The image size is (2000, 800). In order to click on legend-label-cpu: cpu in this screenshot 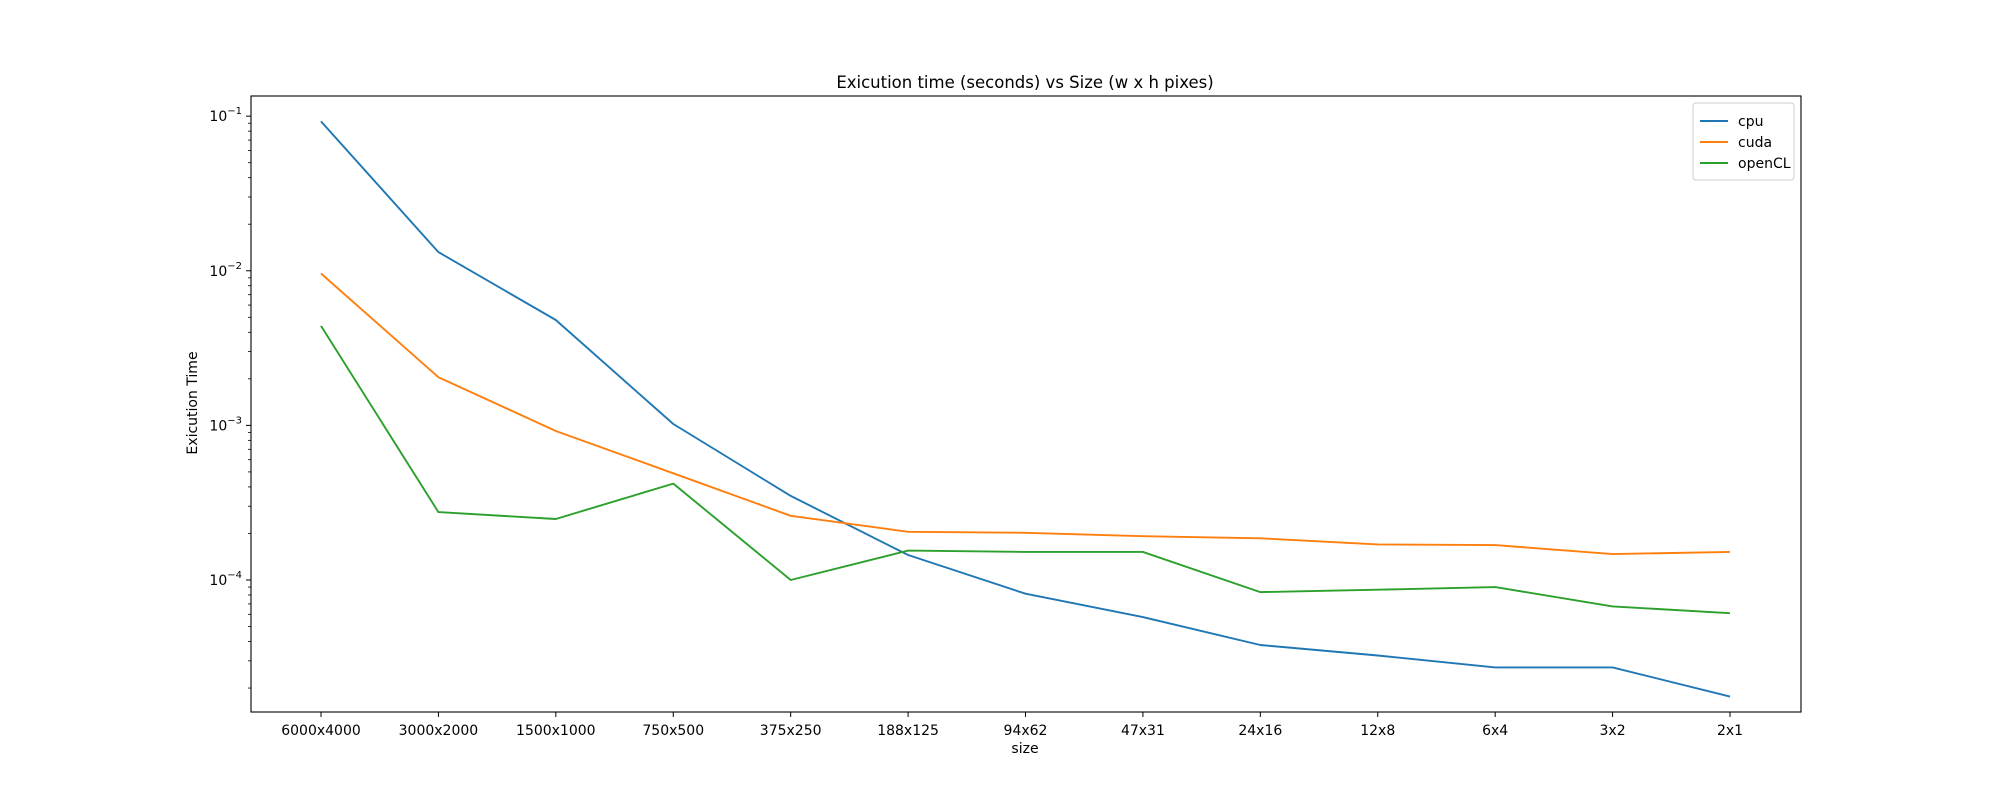, I will do `click(1750, 122)`.